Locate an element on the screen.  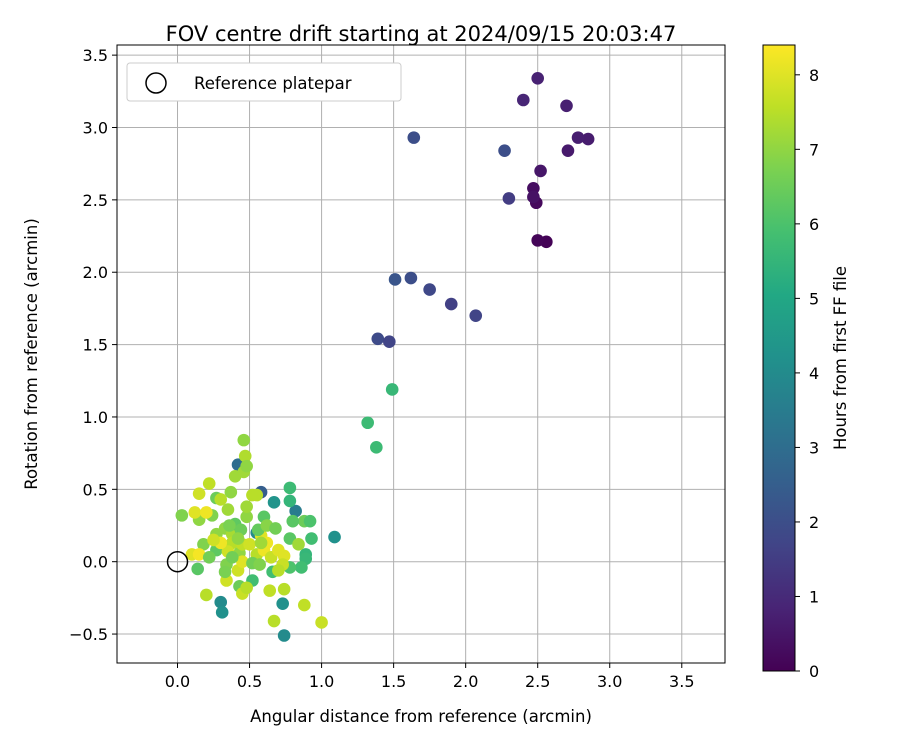
legend-marker is located at coordinates (156, 83).